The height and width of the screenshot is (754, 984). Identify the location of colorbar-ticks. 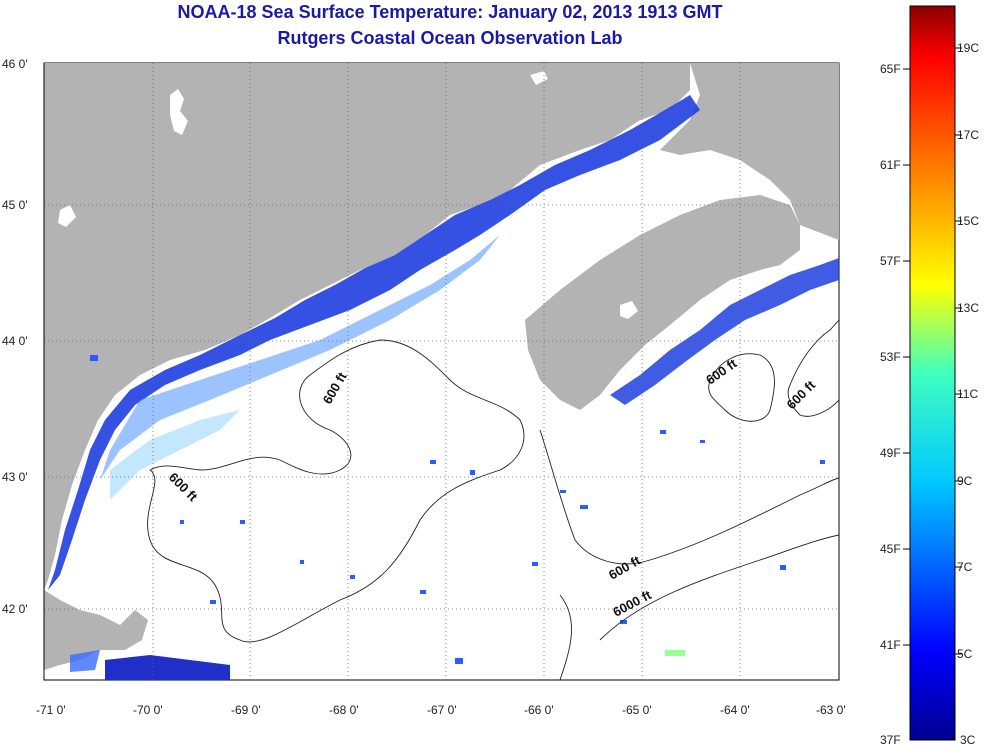
(932, 351).